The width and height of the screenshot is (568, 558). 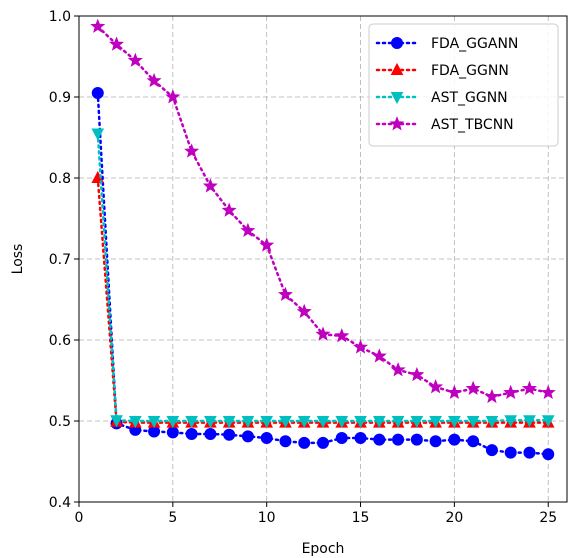 I want to click on y-axis-ticks: 0.4 0.5 0.6 0.7 0.8 0.9 1.0, so click(x=64, y=260).